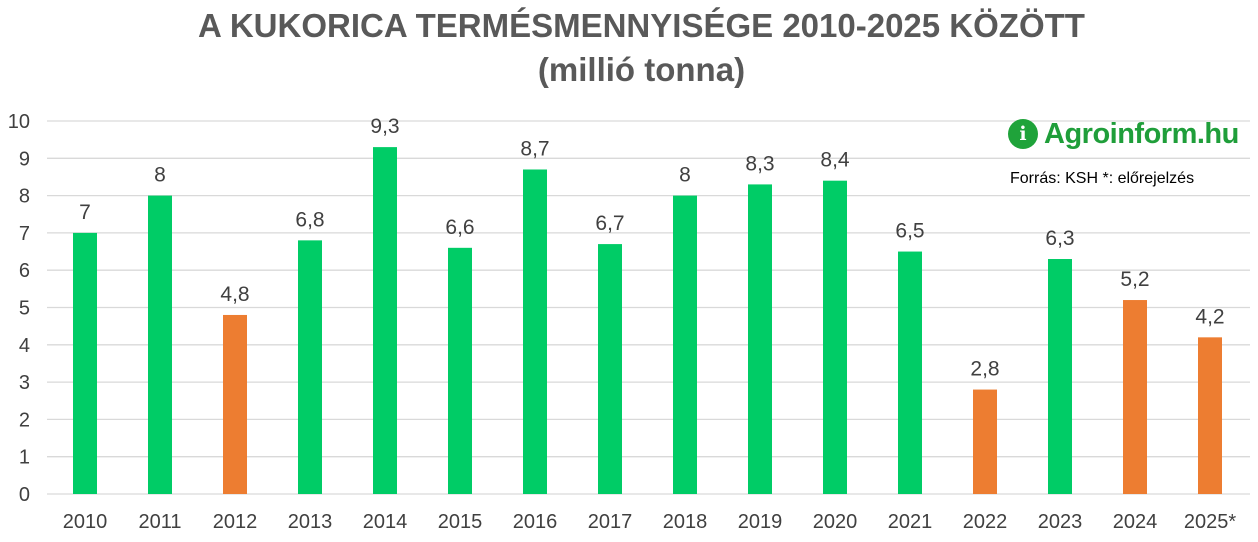  Describe the element at coordinates (1102, 178) in the screenshot. I see `source-note: Forrás: KSH *: előrejelzés` at that location.